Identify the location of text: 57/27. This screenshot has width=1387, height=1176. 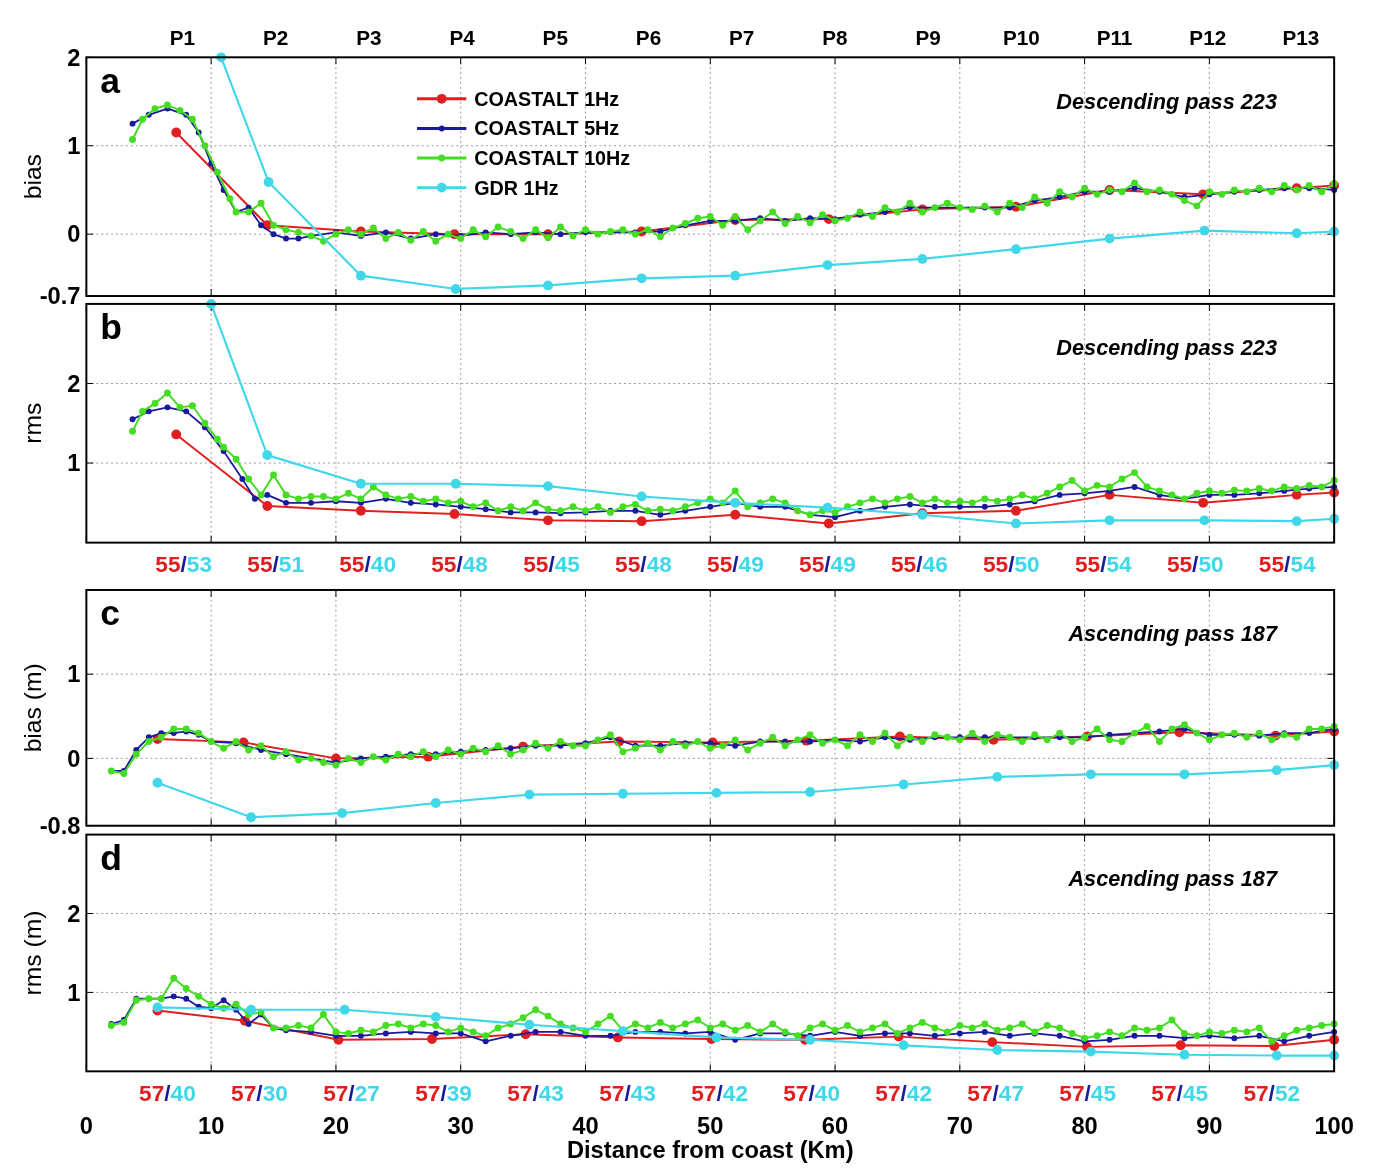
(351, 1092).